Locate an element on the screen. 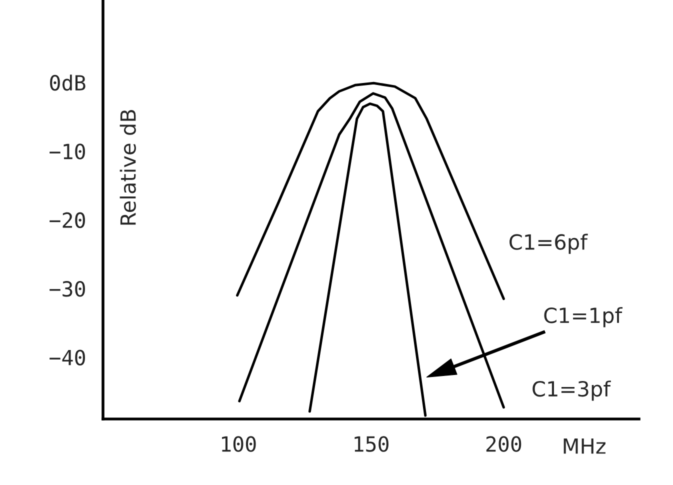  annotation: C1=3pf is located at coordinates (571, 390).